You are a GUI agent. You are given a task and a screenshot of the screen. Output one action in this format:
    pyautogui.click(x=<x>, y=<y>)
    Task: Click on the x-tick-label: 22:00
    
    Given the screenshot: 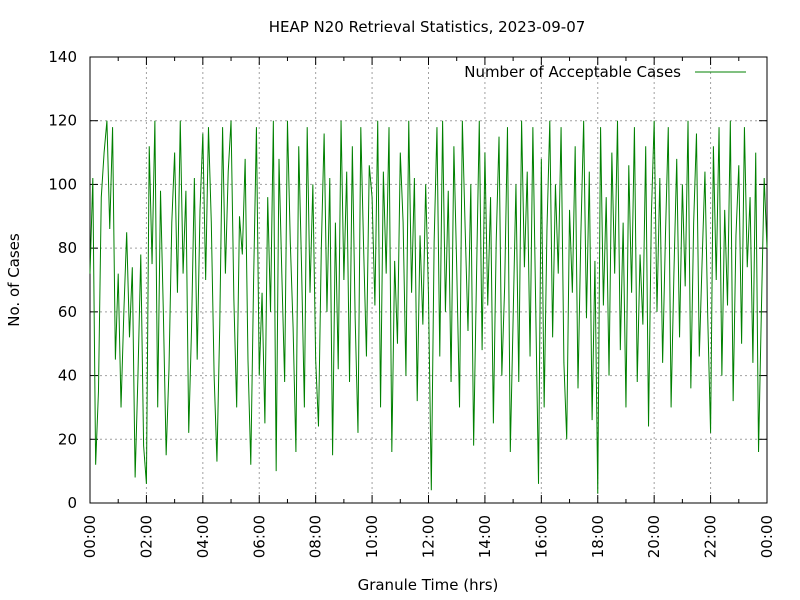 What is the action you would take?
    pyautogui.click(x=711, y=536)
    